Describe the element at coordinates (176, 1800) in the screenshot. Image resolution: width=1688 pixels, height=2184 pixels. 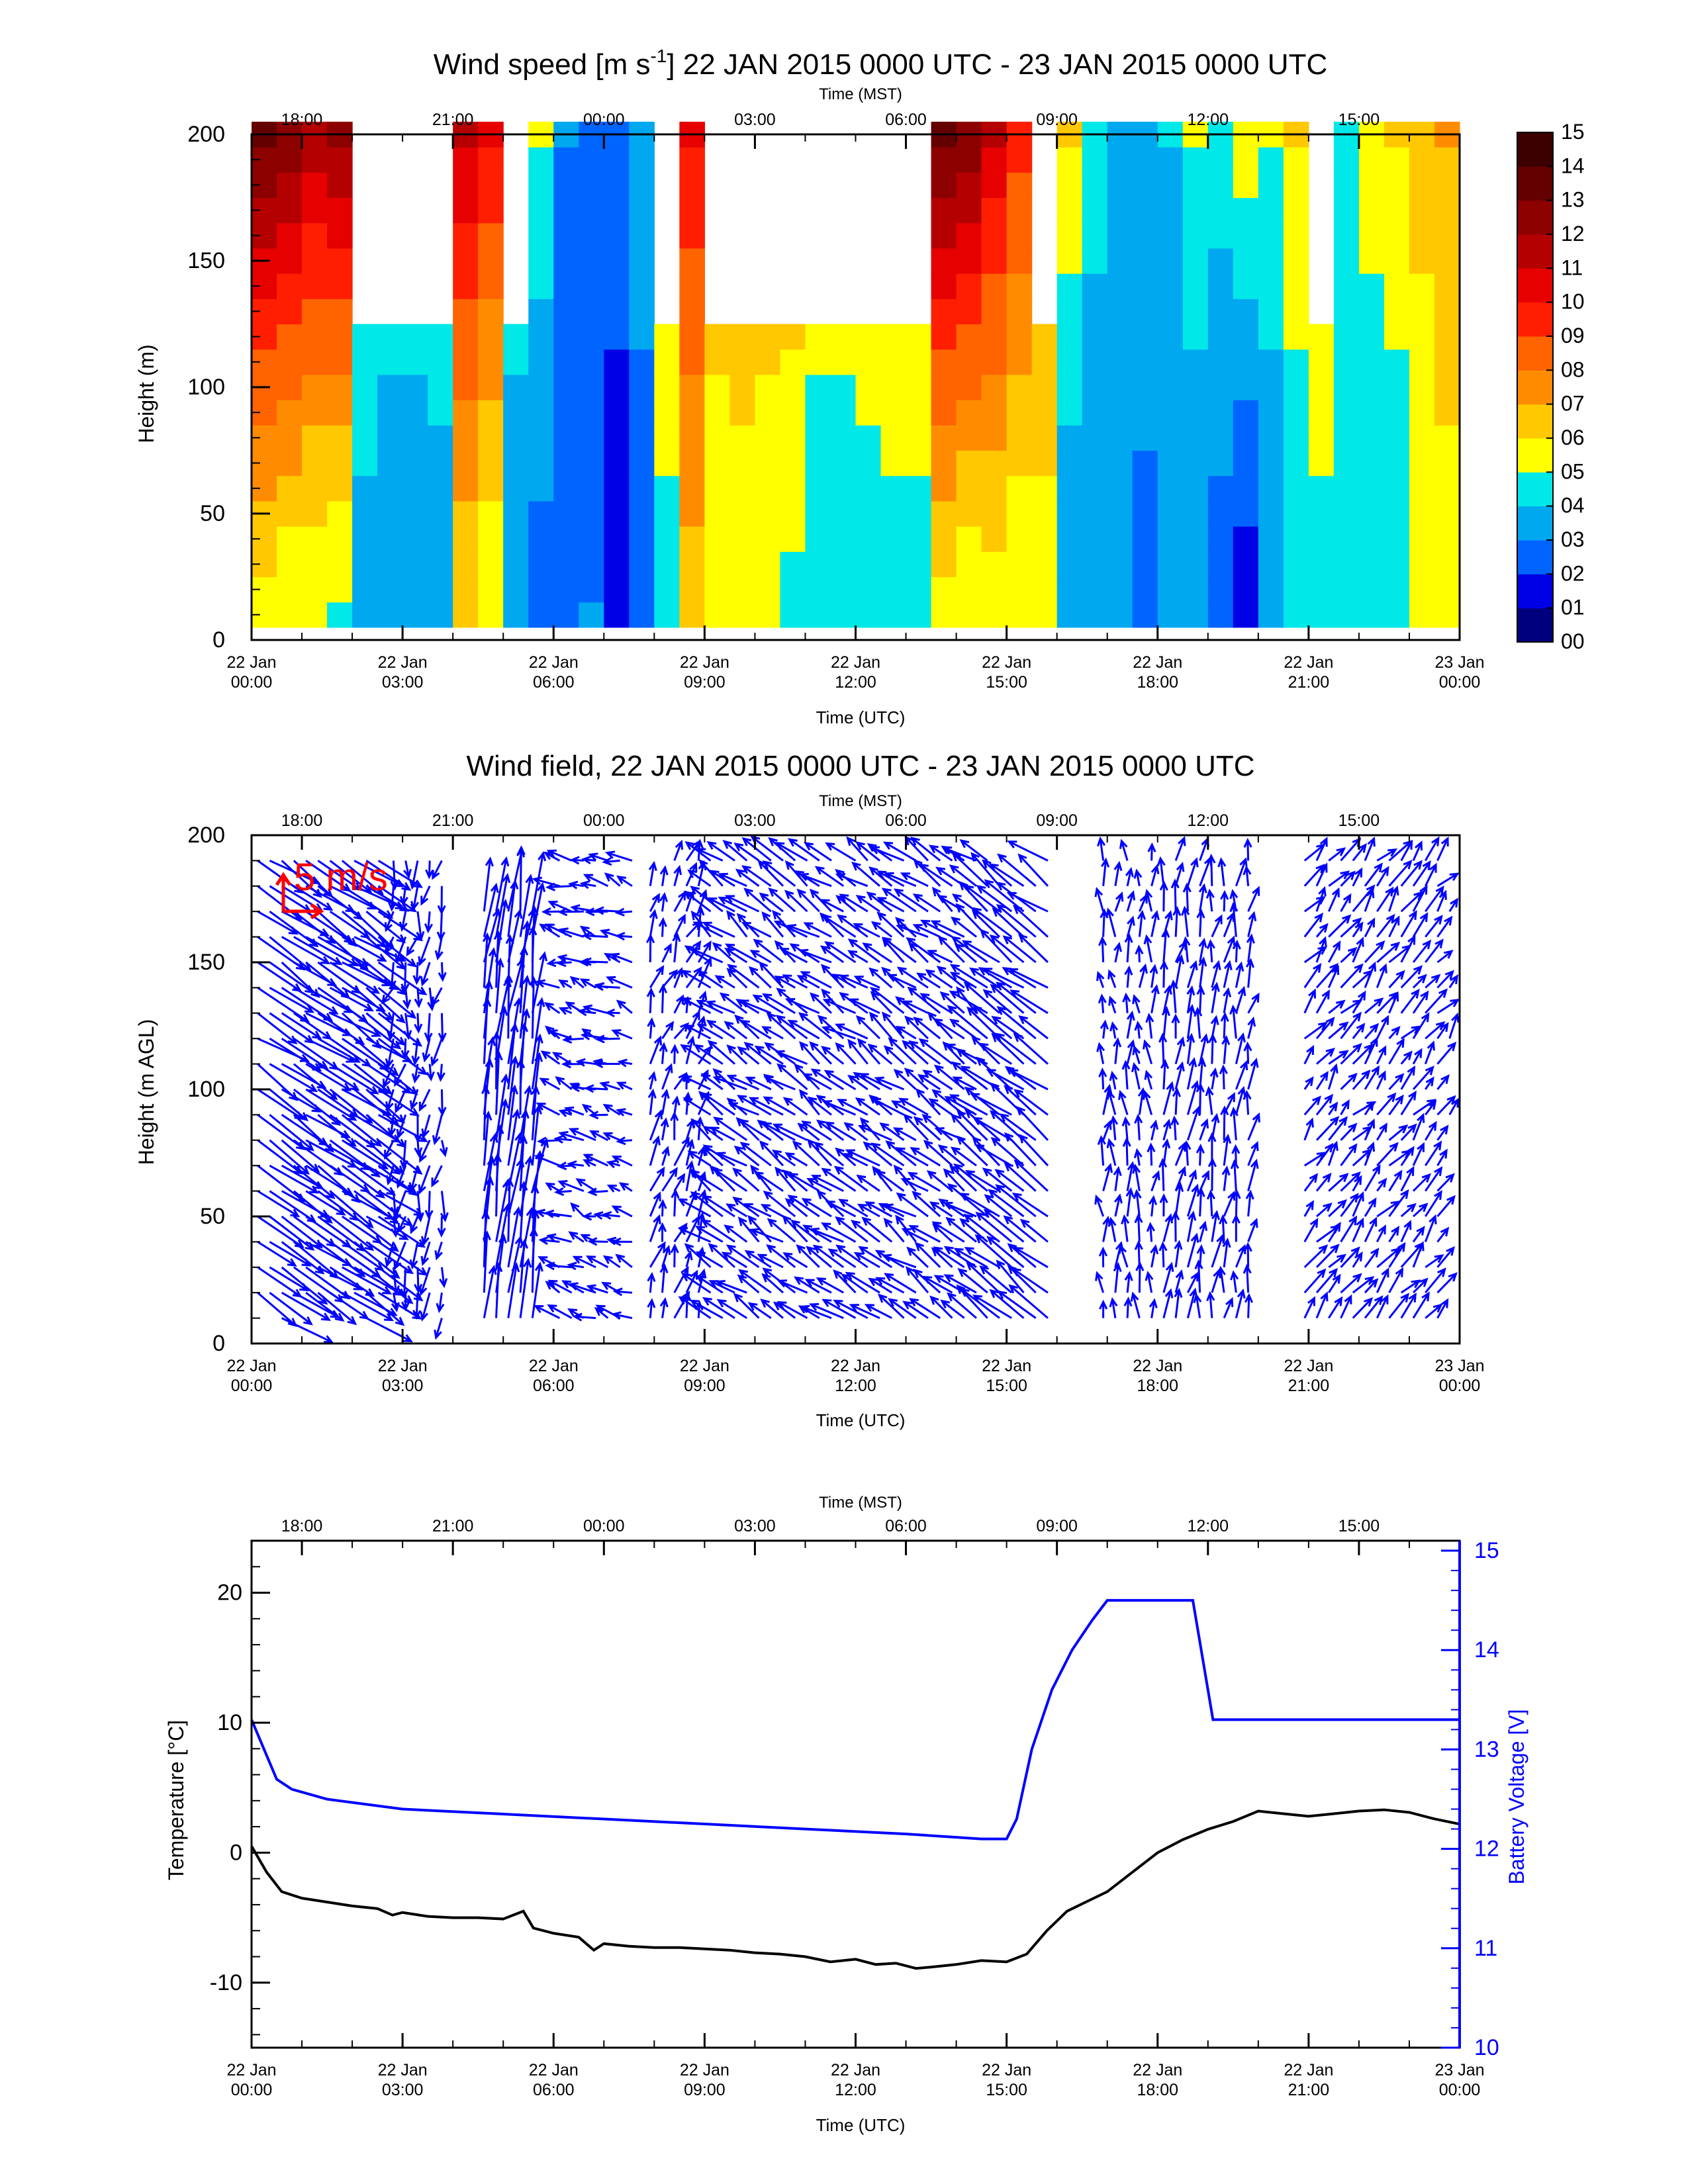
I see `temperature-y-label: Temperature [°C]` at that location.